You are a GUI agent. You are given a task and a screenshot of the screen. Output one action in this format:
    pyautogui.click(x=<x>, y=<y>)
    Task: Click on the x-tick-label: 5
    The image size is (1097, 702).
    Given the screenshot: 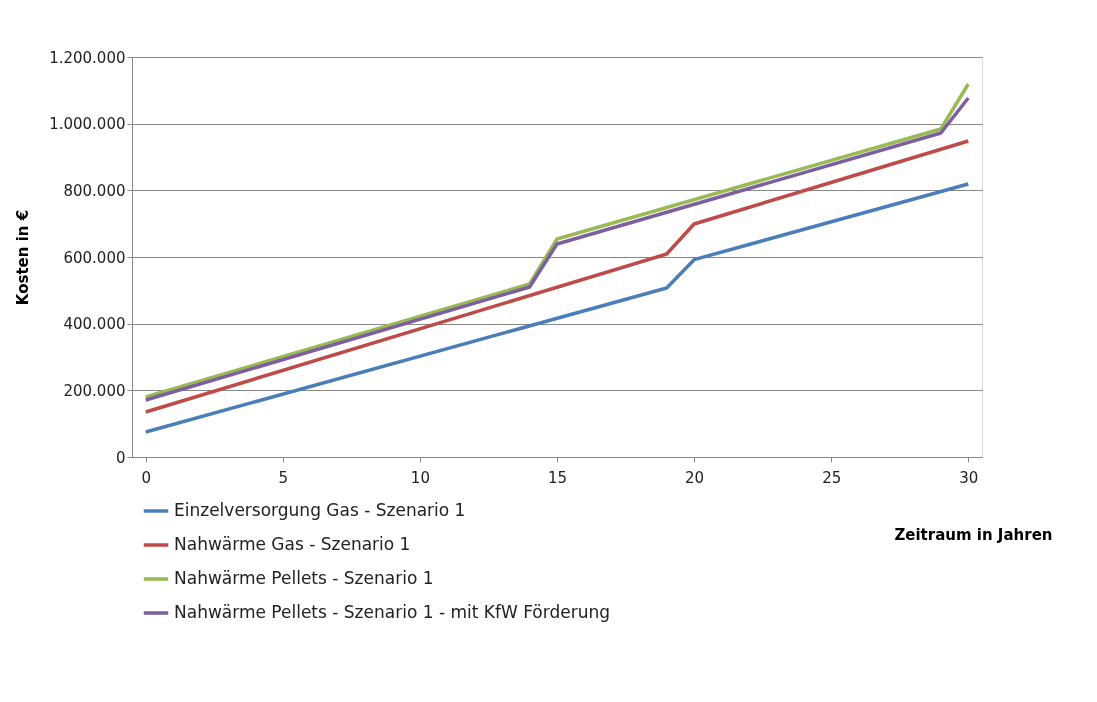 What is the action you would take?
    pyautogui.click(x=283, y=477)
    